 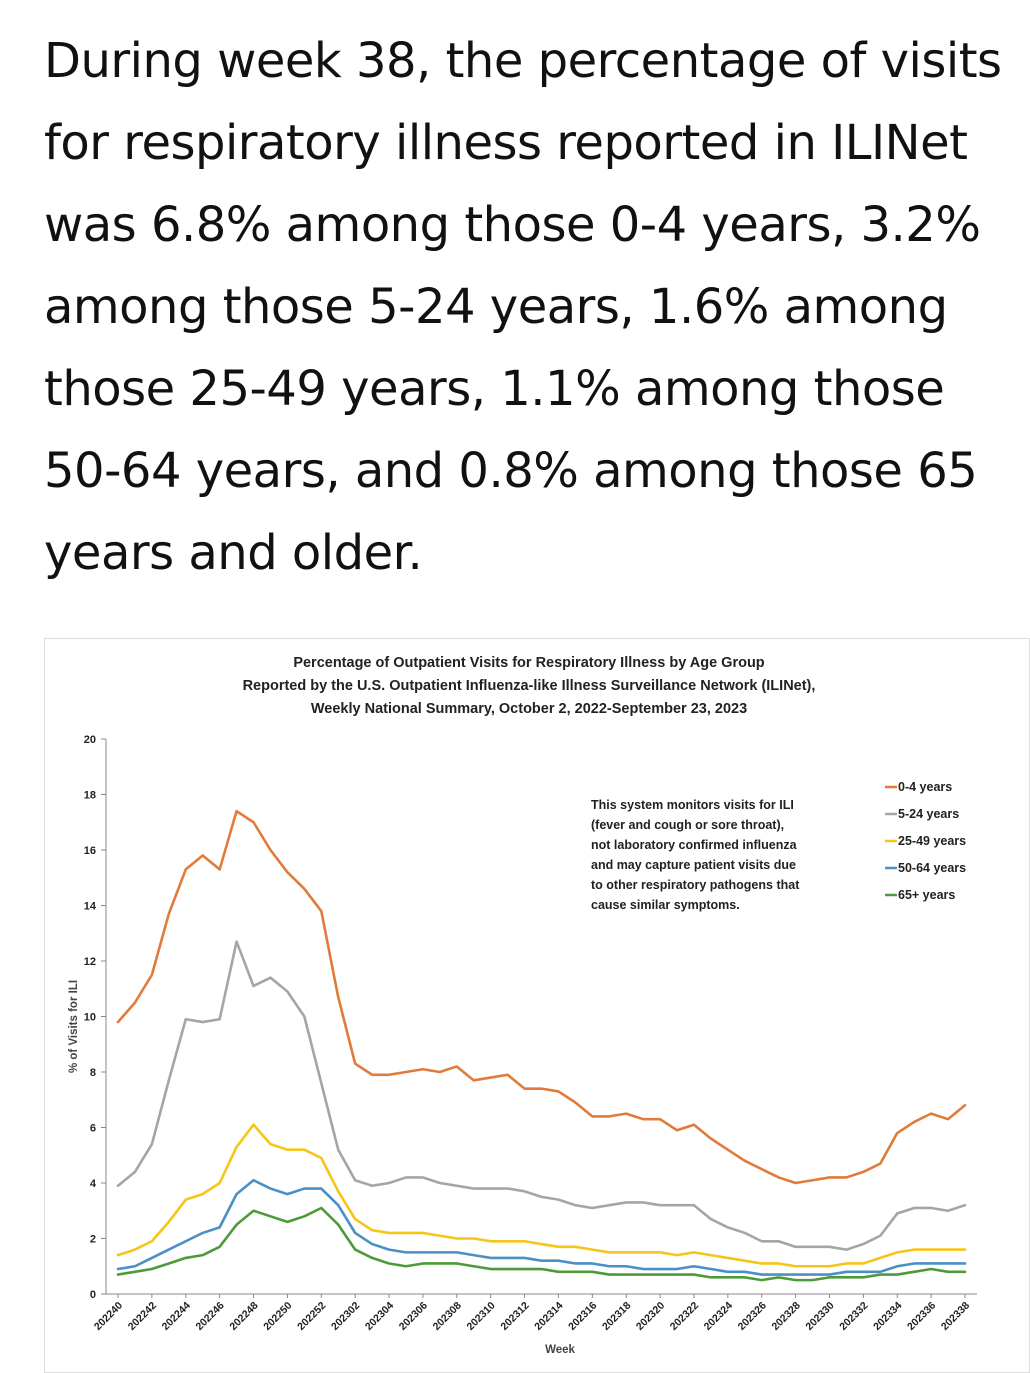 I want to click on x-tick-label: 202336, so click(x=921, y=1316).